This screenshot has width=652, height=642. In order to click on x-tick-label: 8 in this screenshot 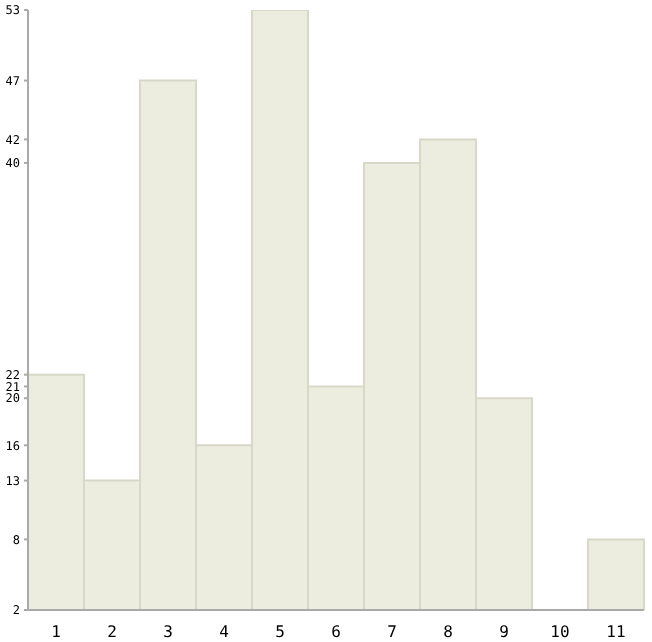, I will do `click(448, 632)`.